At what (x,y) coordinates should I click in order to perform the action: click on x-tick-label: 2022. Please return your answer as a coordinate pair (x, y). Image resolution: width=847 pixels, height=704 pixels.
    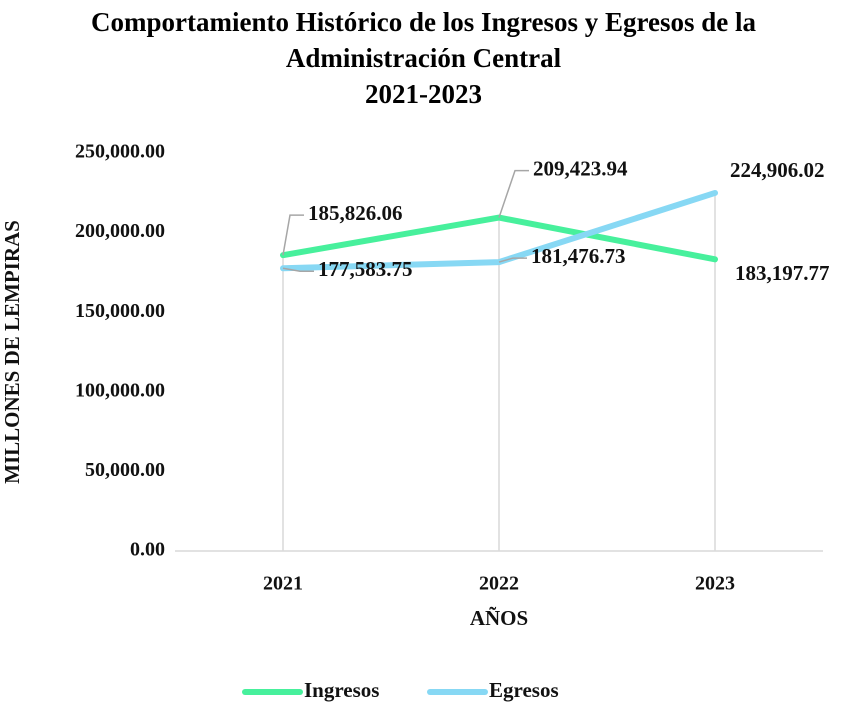
    Looking at the image, I should click on (499, 584).